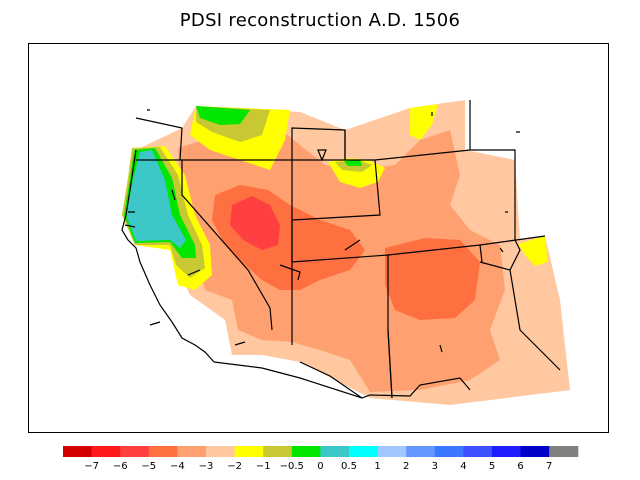 This screenshot has height=480, width=640. What do you see at coordinates (156, 199) in the screenshot?
I see `pdsi-field-slightly-wet-nw` at bounding box center [156, 199].